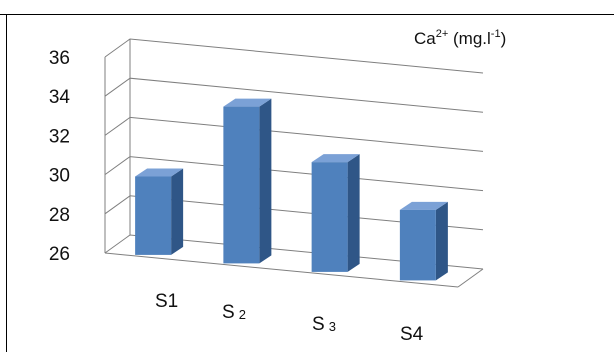 This screenshot has height=352, width=614. Describe the element at coordinates (59, 136) in the screenshot. I see `y-tick-label: 32` at that location.